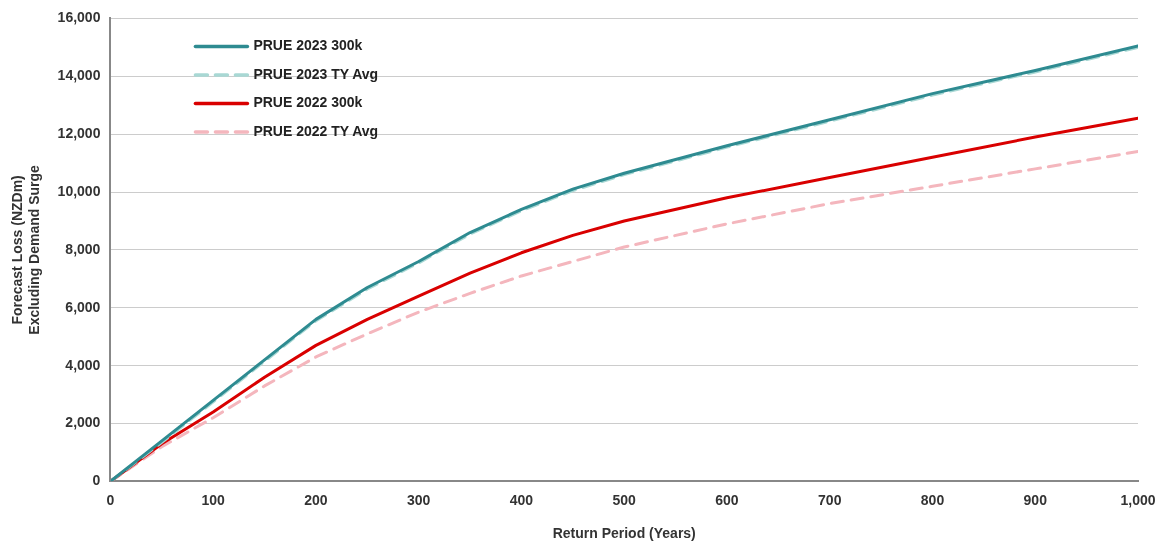 The image size is (1162, 551). Describe the element at coordinates (932, 499) in the screenshot. I see `x-tick-label: 800` at that location.